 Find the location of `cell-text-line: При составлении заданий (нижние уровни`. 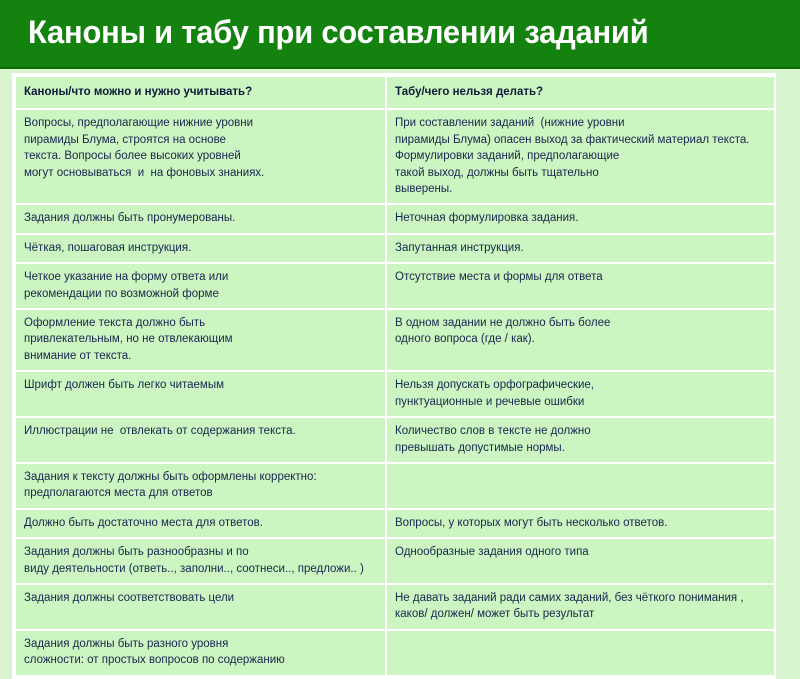

cell-text-line: При составлении заданий (нижние уровни is located at coordinates (510, 123).